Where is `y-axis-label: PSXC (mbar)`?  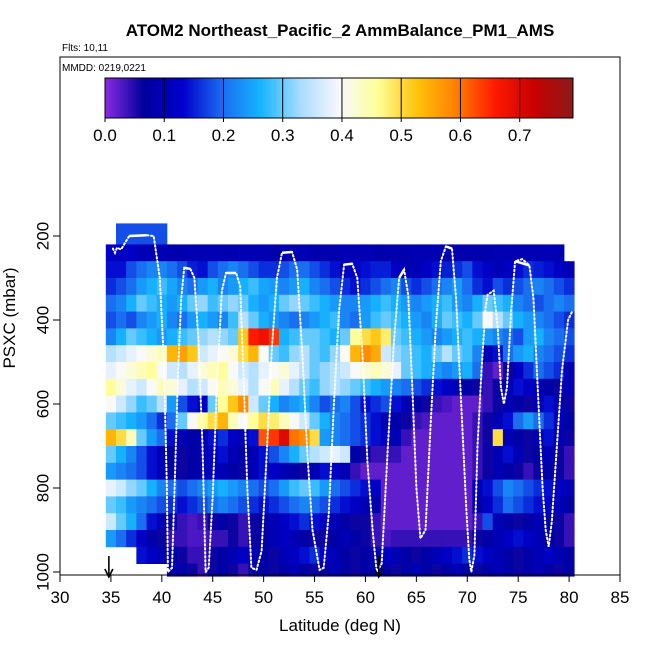 y-axis-label: PSXC (mbar) is located at coordinates (9, 317).